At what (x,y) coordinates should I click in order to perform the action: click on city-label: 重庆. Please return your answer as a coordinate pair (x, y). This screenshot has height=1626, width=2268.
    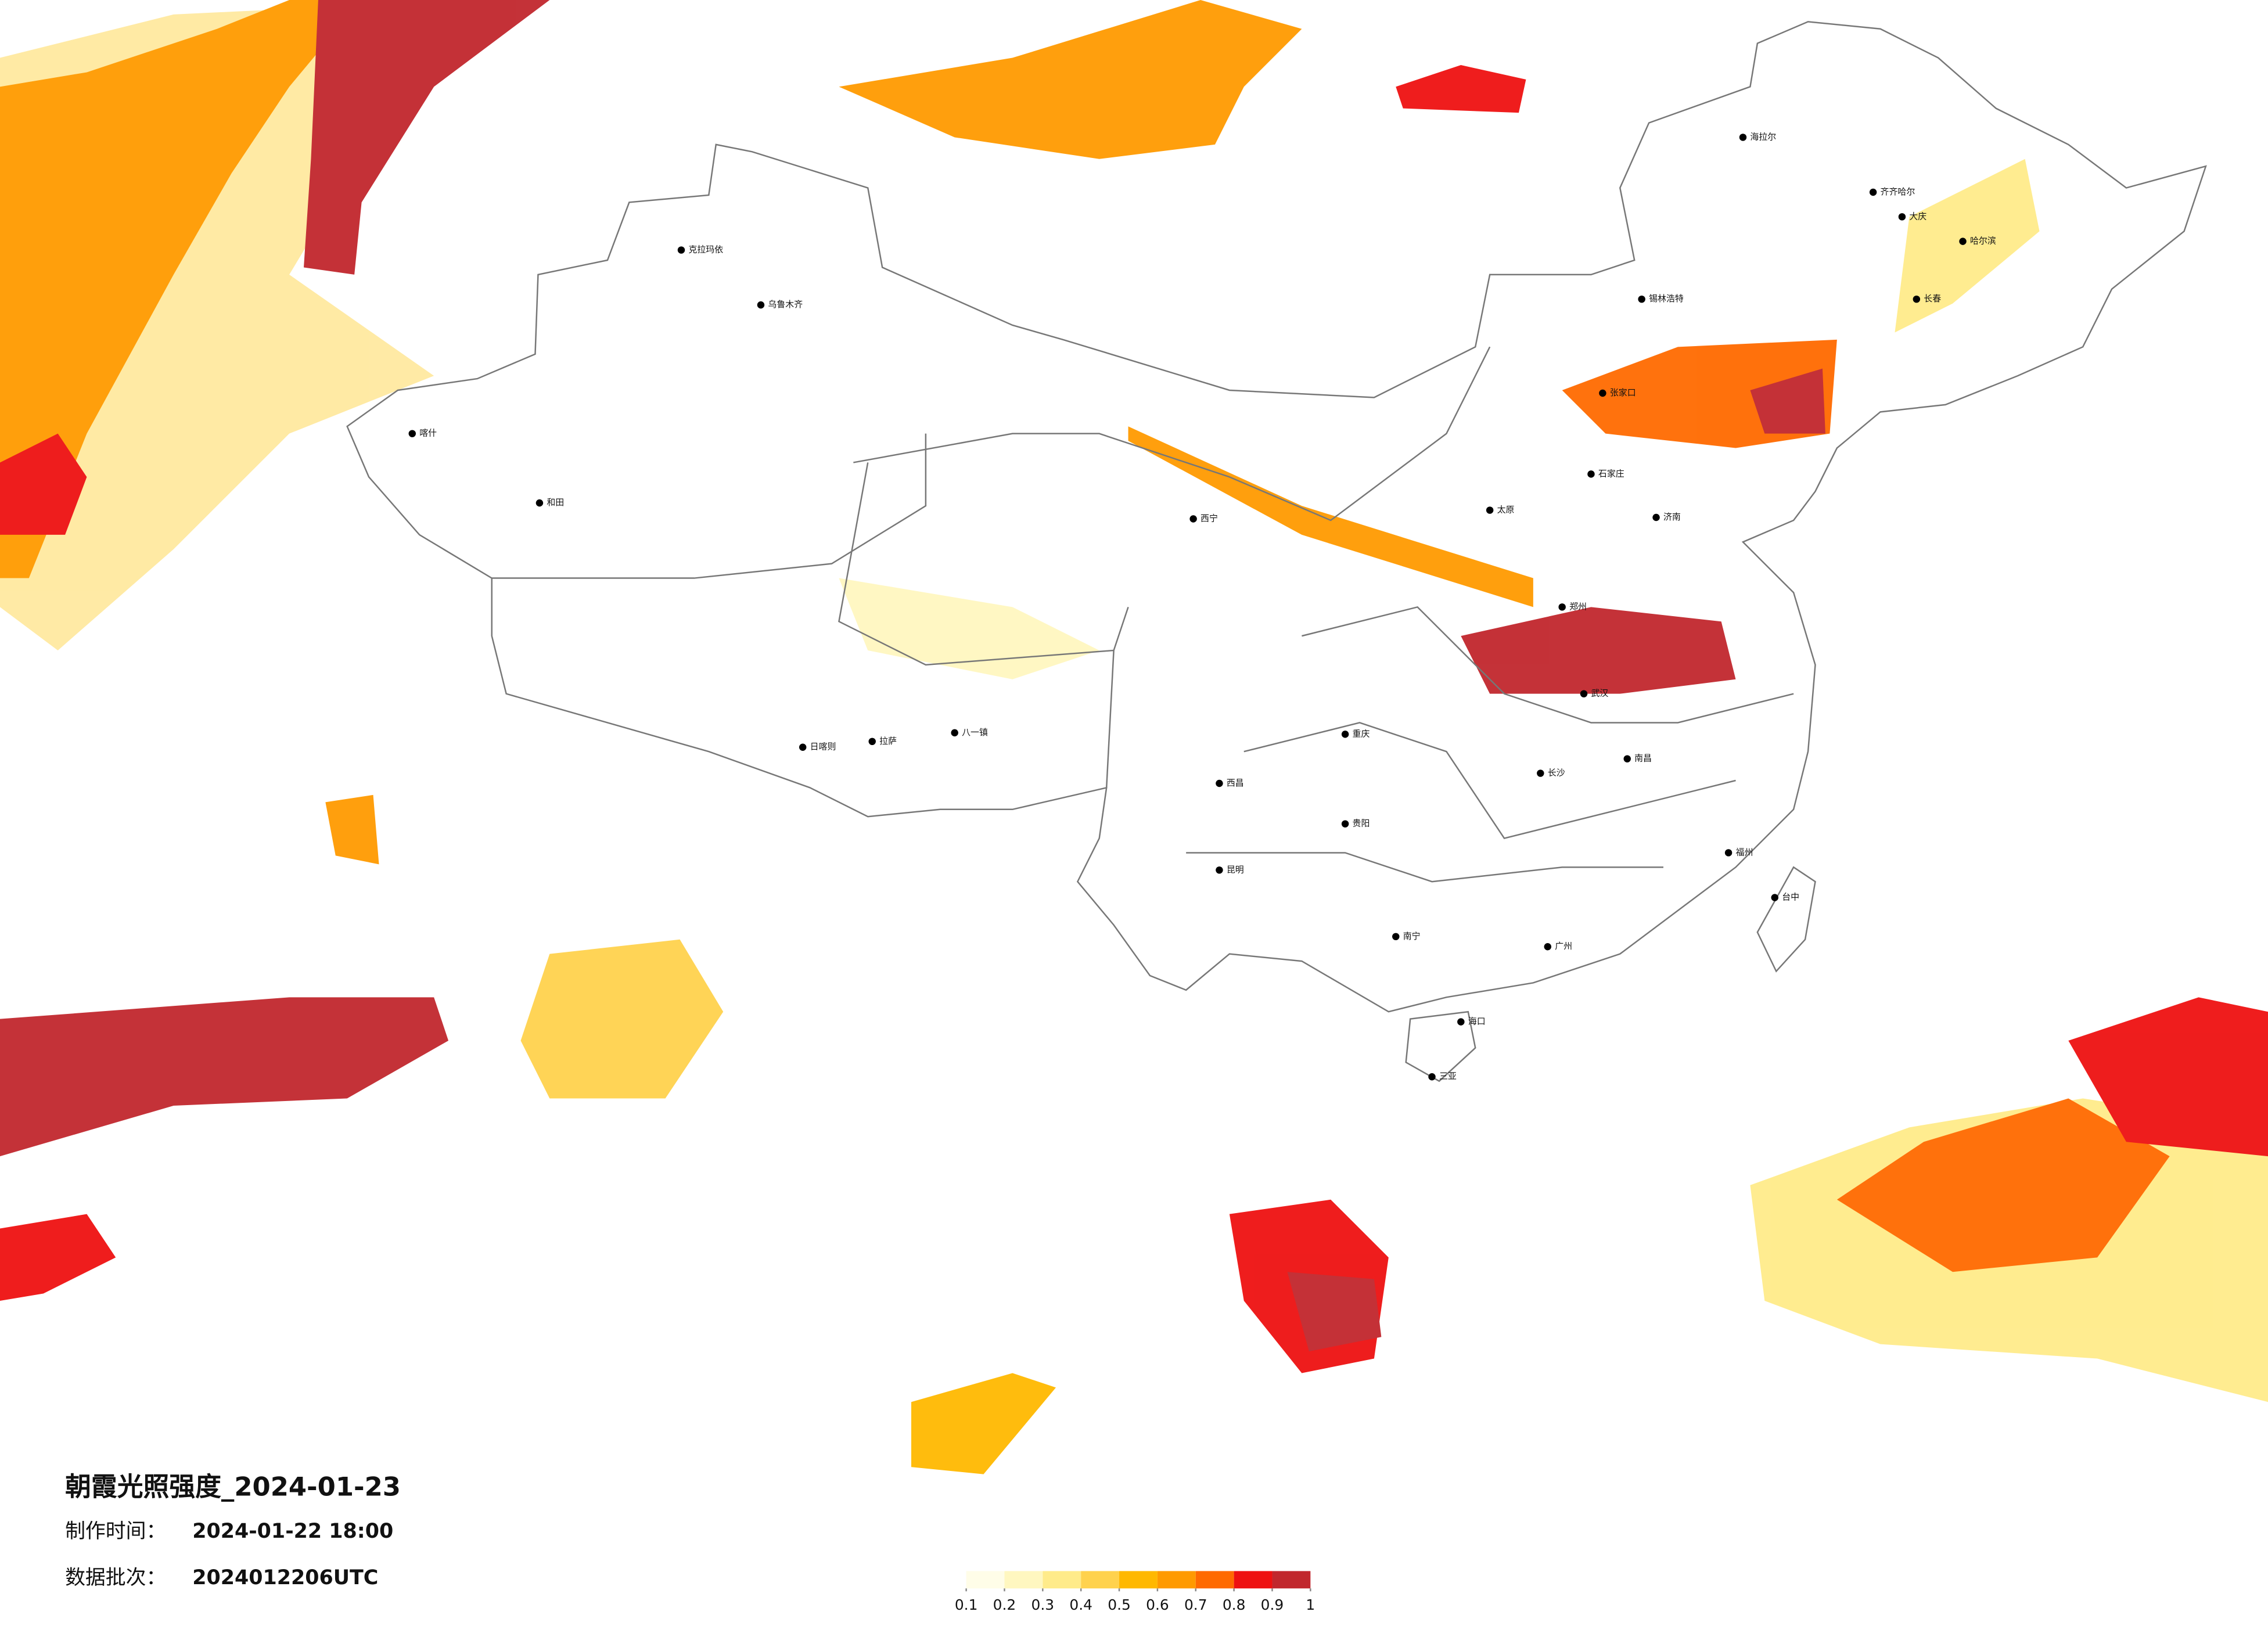
    Looking at the image, I should click on (1361, 733).